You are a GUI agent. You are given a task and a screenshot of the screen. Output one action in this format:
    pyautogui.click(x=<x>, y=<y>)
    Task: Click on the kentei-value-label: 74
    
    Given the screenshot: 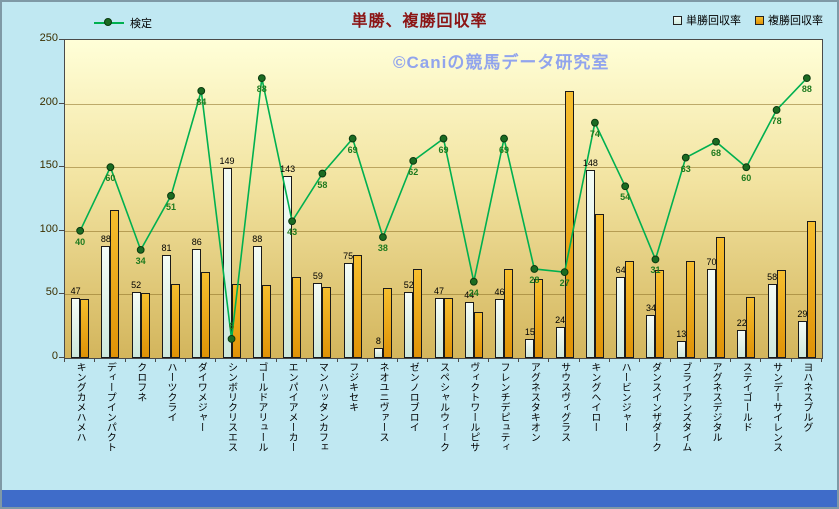 What is the action you would take?
    pyautogui.click(x=594, y=133)
    